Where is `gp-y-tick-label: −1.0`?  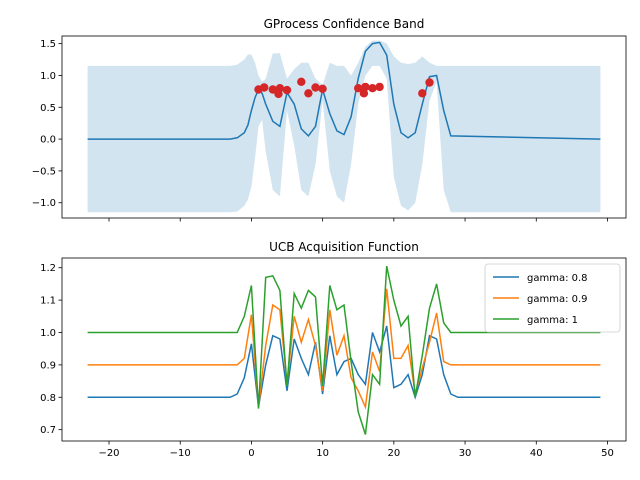
gp-y-tick-label: −1.0 is located at coordinates (44, 203).